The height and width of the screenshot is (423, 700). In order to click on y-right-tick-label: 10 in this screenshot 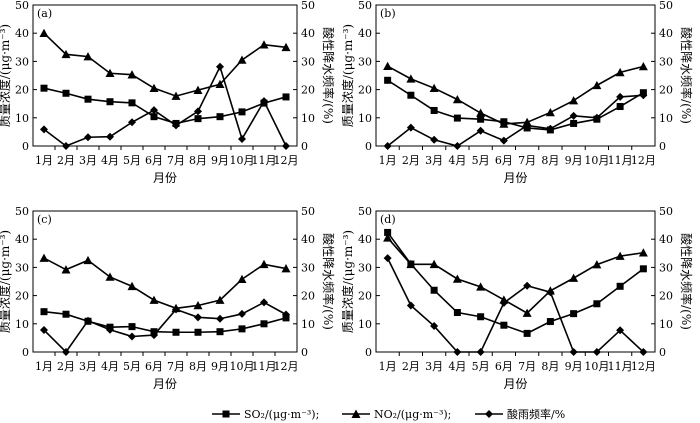, I will do `click(308, 324)`.